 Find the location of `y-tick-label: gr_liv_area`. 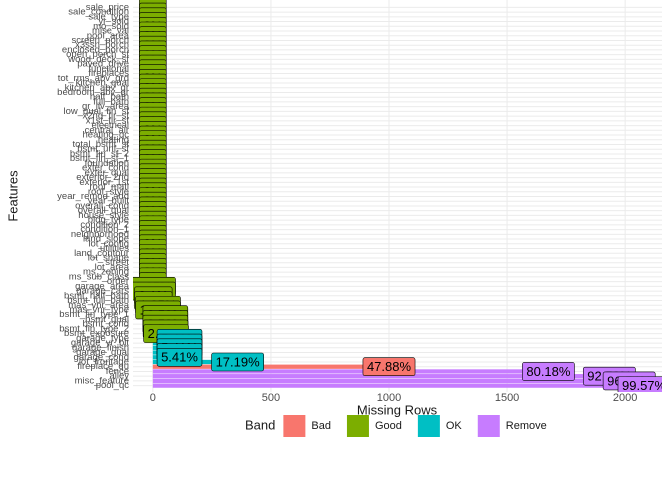

y-tick-label: gr_liv_area is located at coordinates (106, 106).